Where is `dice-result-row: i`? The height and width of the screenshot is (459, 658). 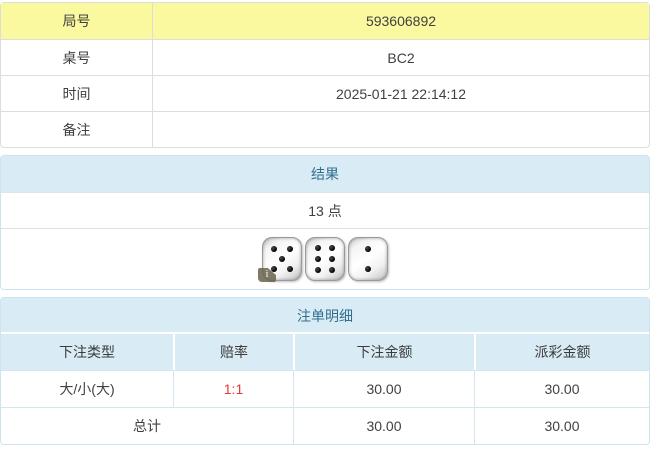
dice-result-row: i is located at coordinates (325, 259).